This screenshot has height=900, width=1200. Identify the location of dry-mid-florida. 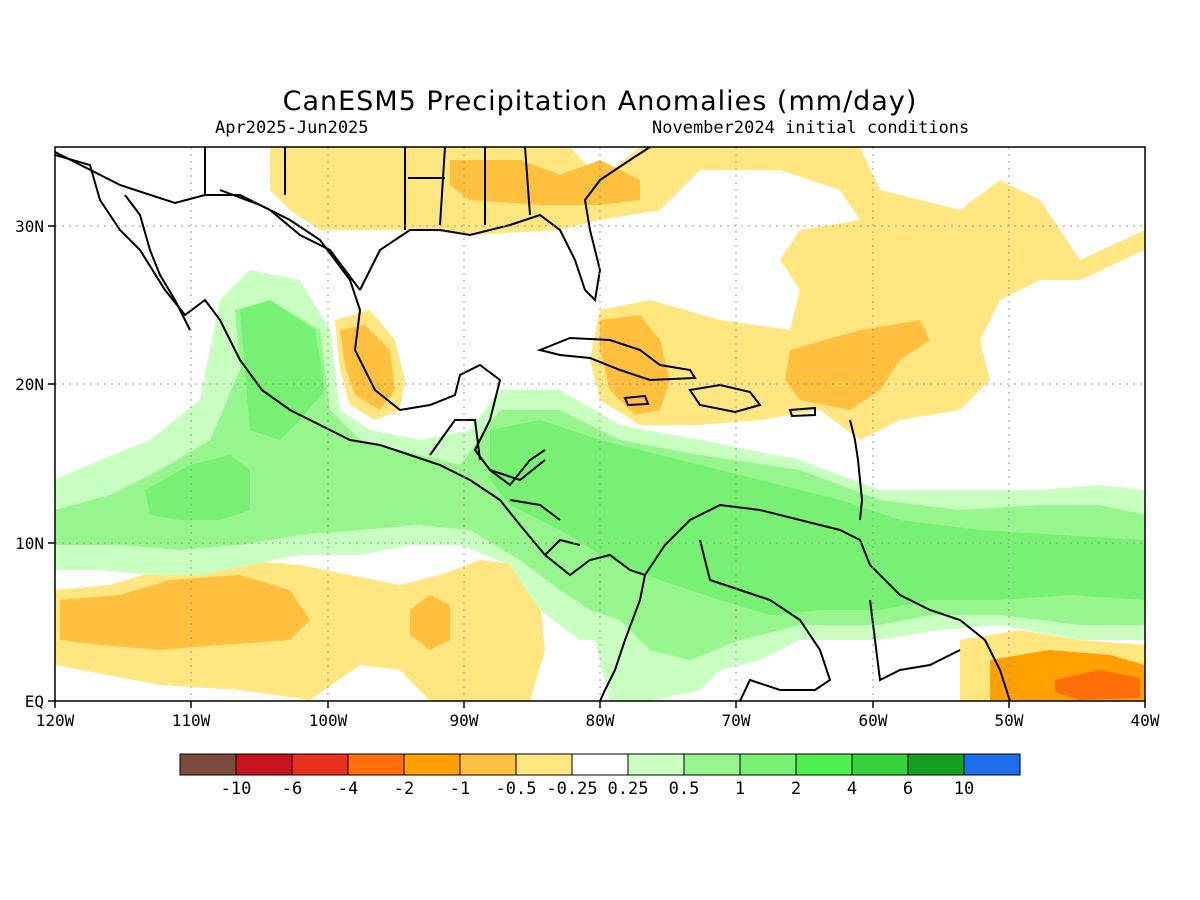
(545, 182).